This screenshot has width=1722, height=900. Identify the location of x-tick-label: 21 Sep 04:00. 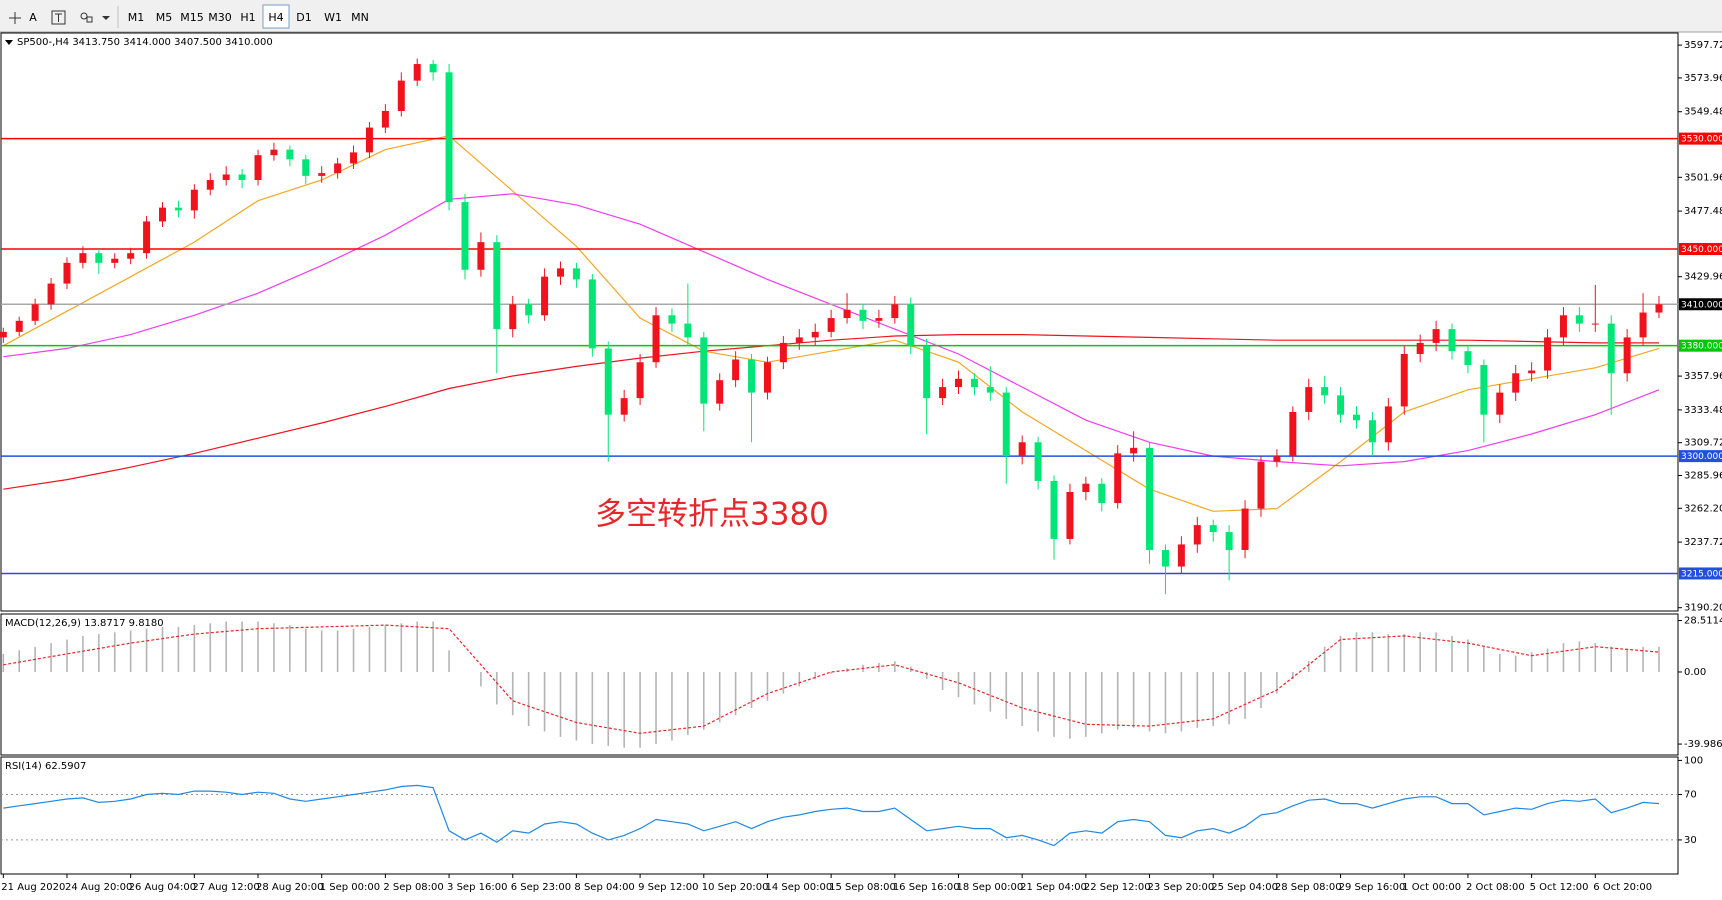
(1053, 887).